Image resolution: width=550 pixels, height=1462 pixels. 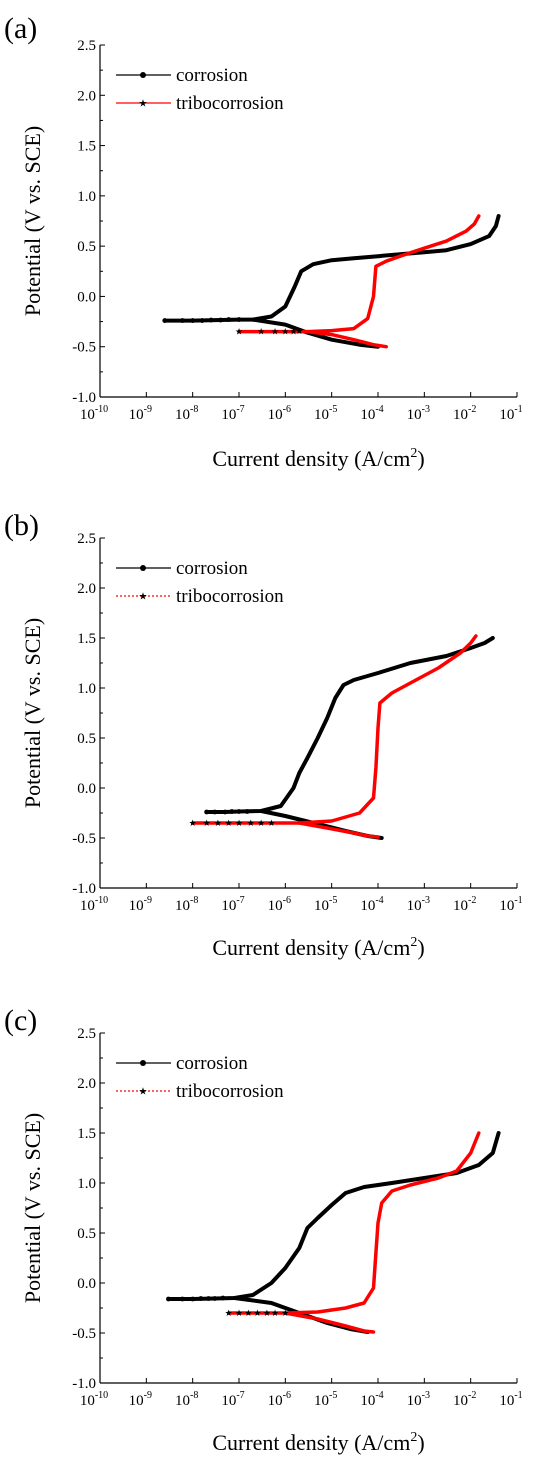 What do you see at coordinates (20, 1020) in the screenshot?
I see `panel-label: (c)` at bounding box center [20, 1020].